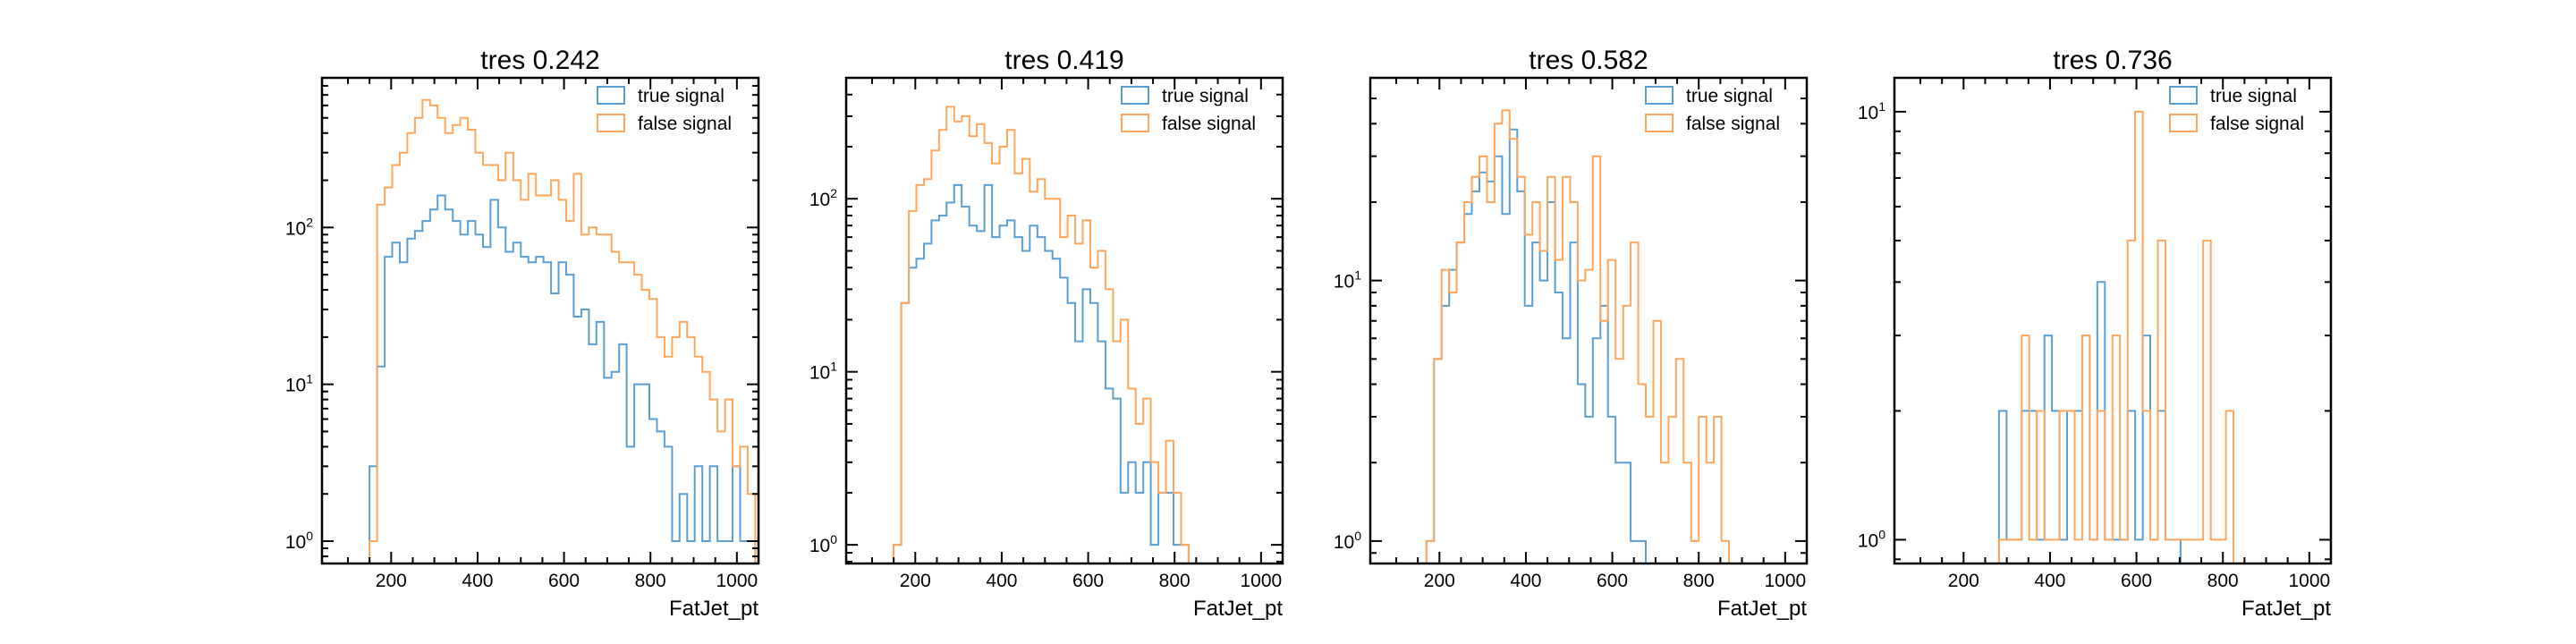  I want to click on panel-title: tres 0.419, so click(1063, 60).